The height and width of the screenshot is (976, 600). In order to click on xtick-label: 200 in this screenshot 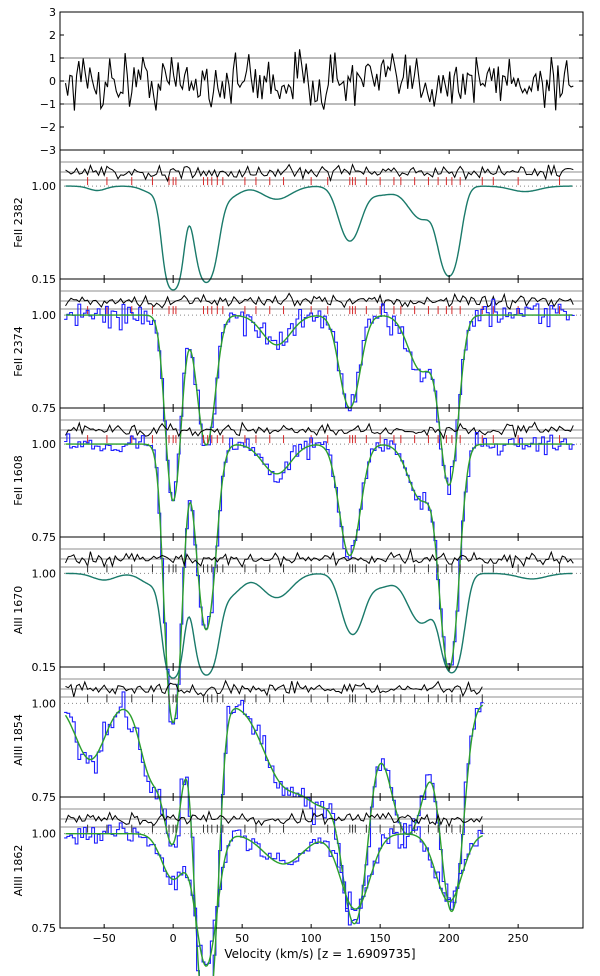, I will do `click(449, 938)`.